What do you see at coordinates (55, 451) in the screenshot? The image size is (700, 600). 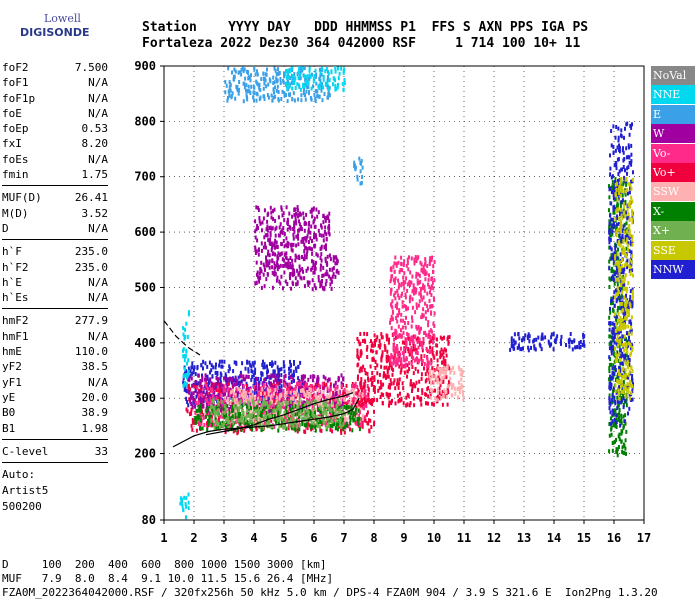 I see `param-row: C-level 33` at bounding box center [55, 451].